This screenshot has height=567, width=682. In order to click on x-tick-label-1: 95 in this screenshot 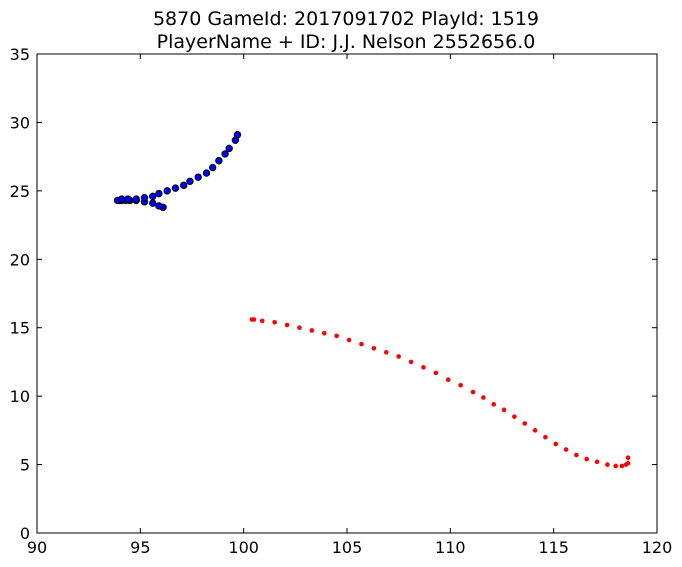, I will do `click(140, 547)`.